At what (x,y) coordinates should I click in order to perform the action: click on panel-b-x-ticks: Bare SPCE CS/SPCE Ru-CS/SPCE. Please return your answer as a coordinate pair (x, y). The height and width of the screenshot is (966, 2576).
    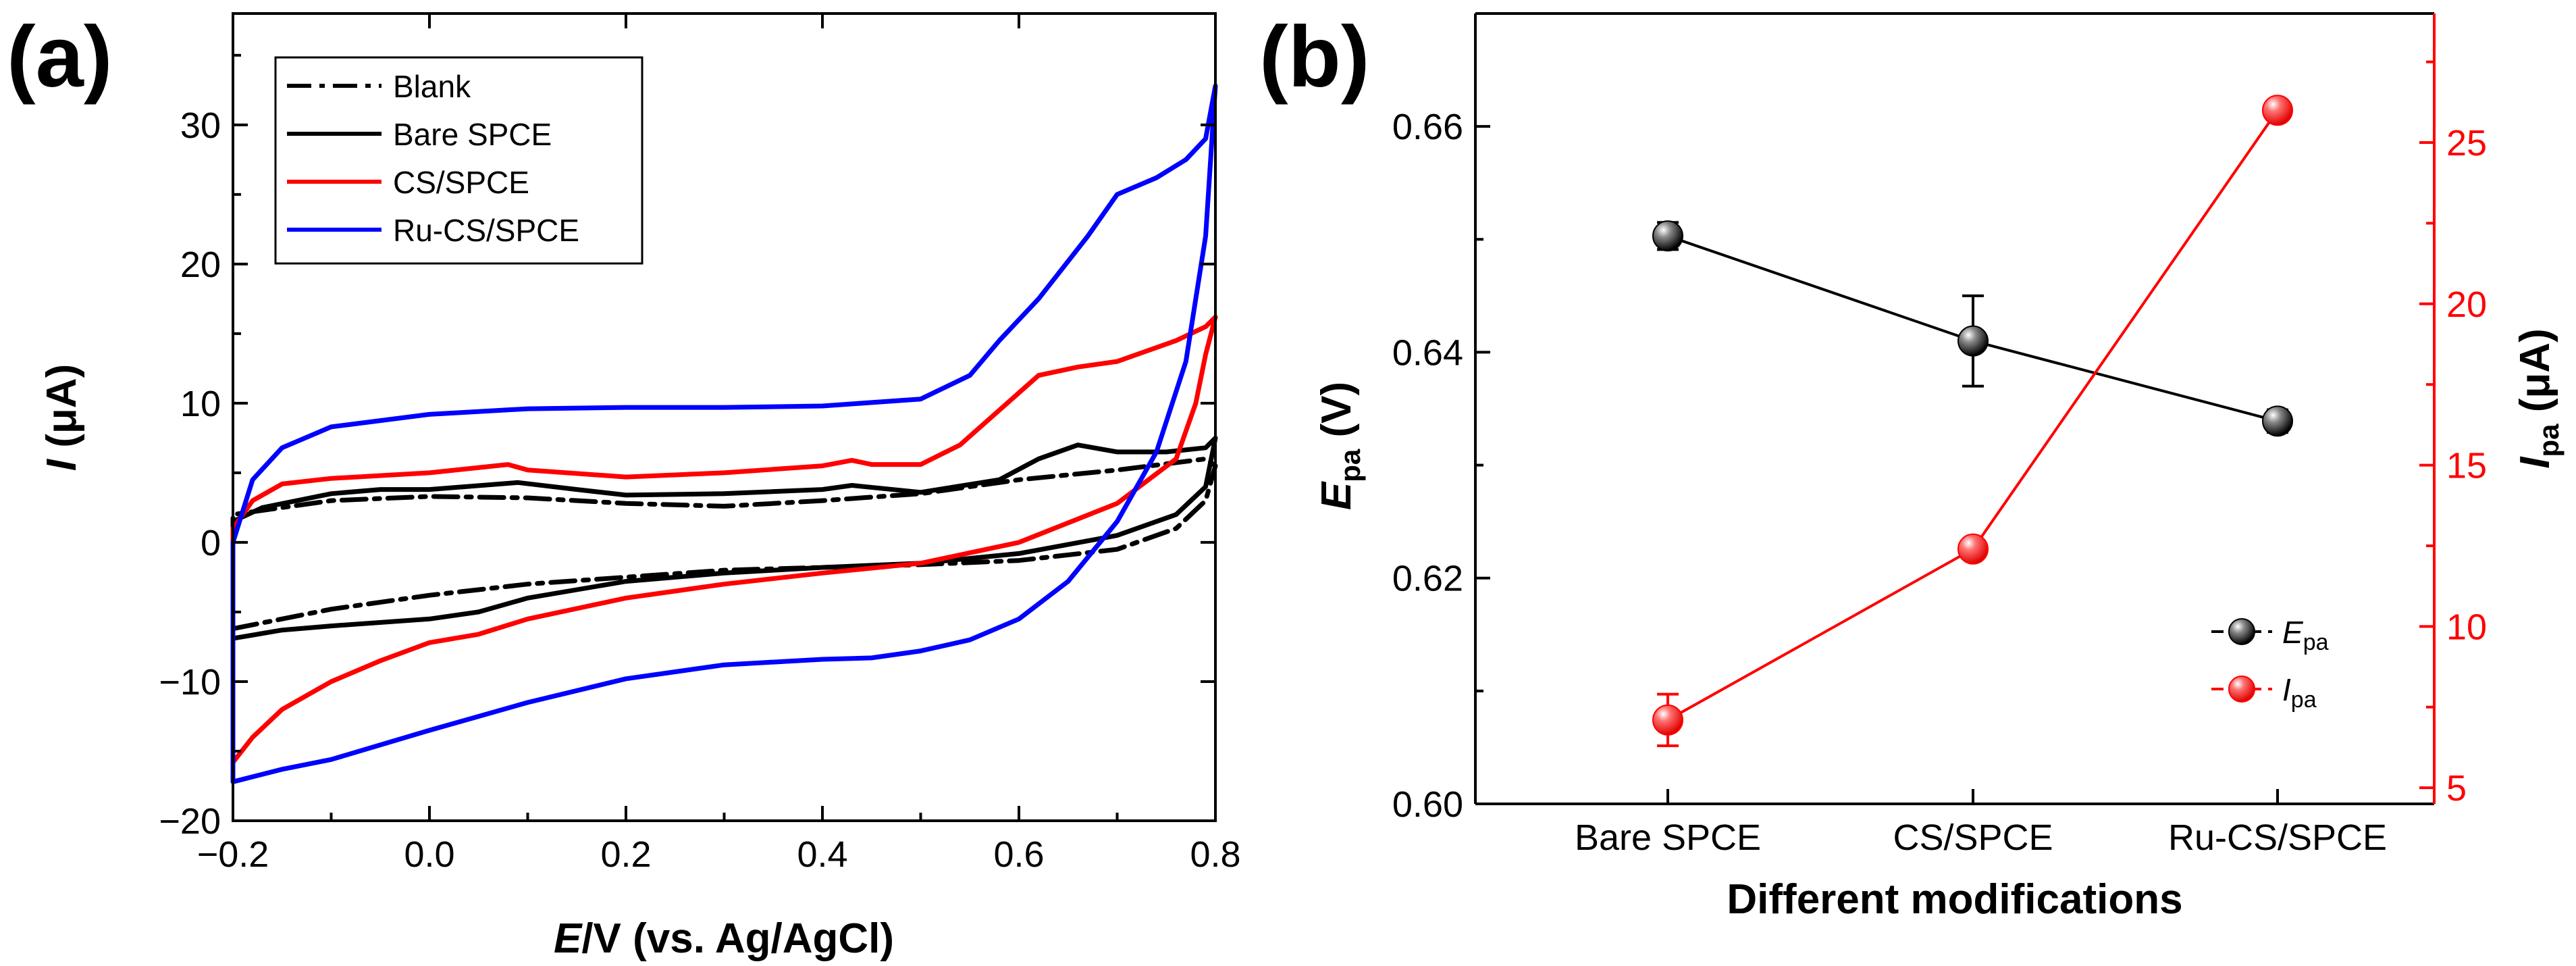
    Looking at the image, I should click on (1981, 823).